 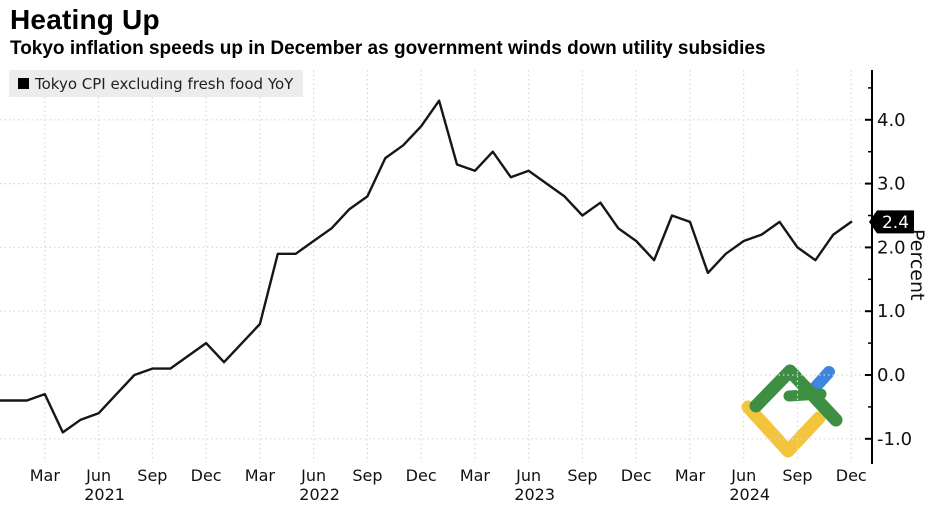 I want to click on logo-yellow-check, so click(x=783, y=429).